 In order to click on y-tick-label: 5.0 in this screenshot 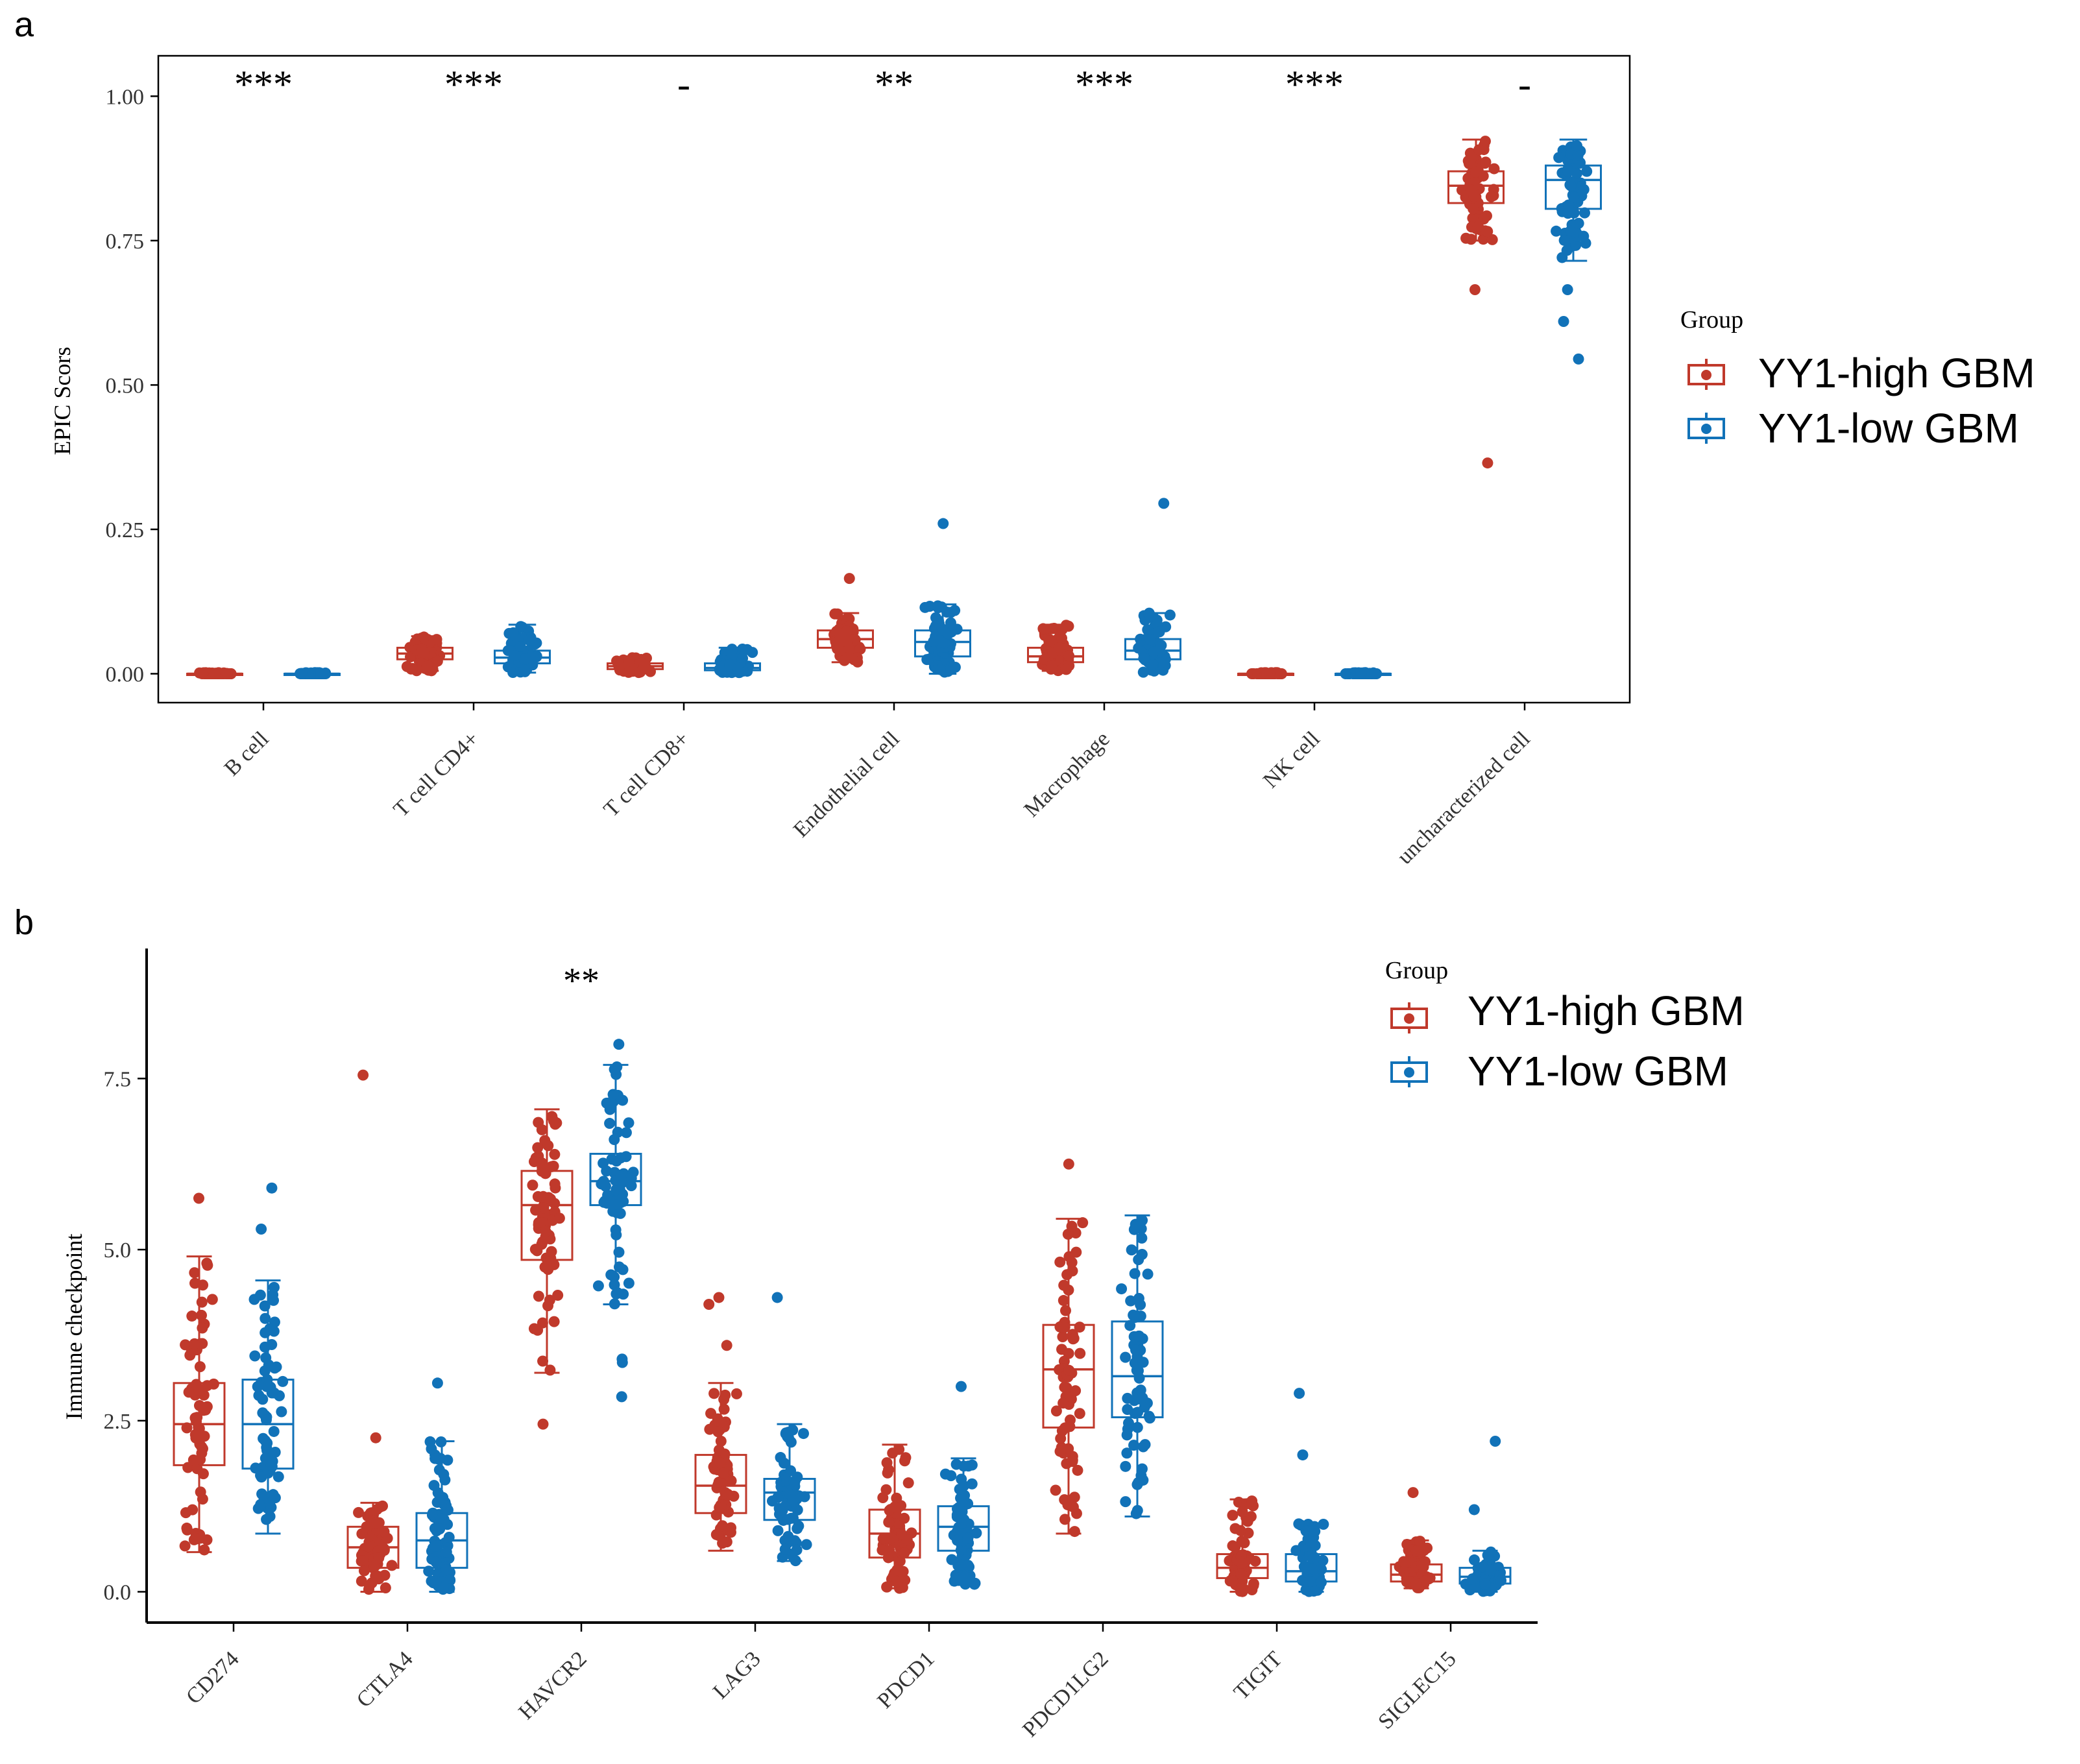, I will do `click(118, 1250)`.